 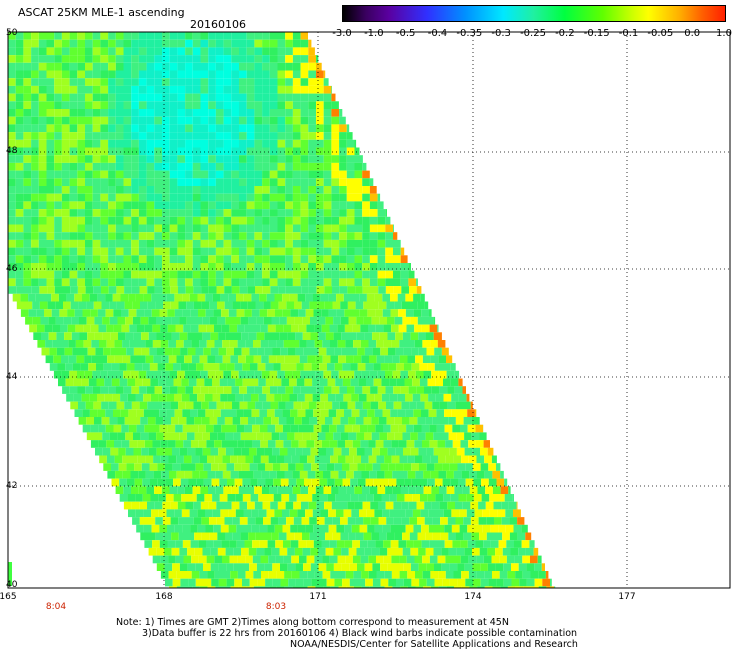 I want to click on colorbar-label: -0.3, so click(x=501, y=33).